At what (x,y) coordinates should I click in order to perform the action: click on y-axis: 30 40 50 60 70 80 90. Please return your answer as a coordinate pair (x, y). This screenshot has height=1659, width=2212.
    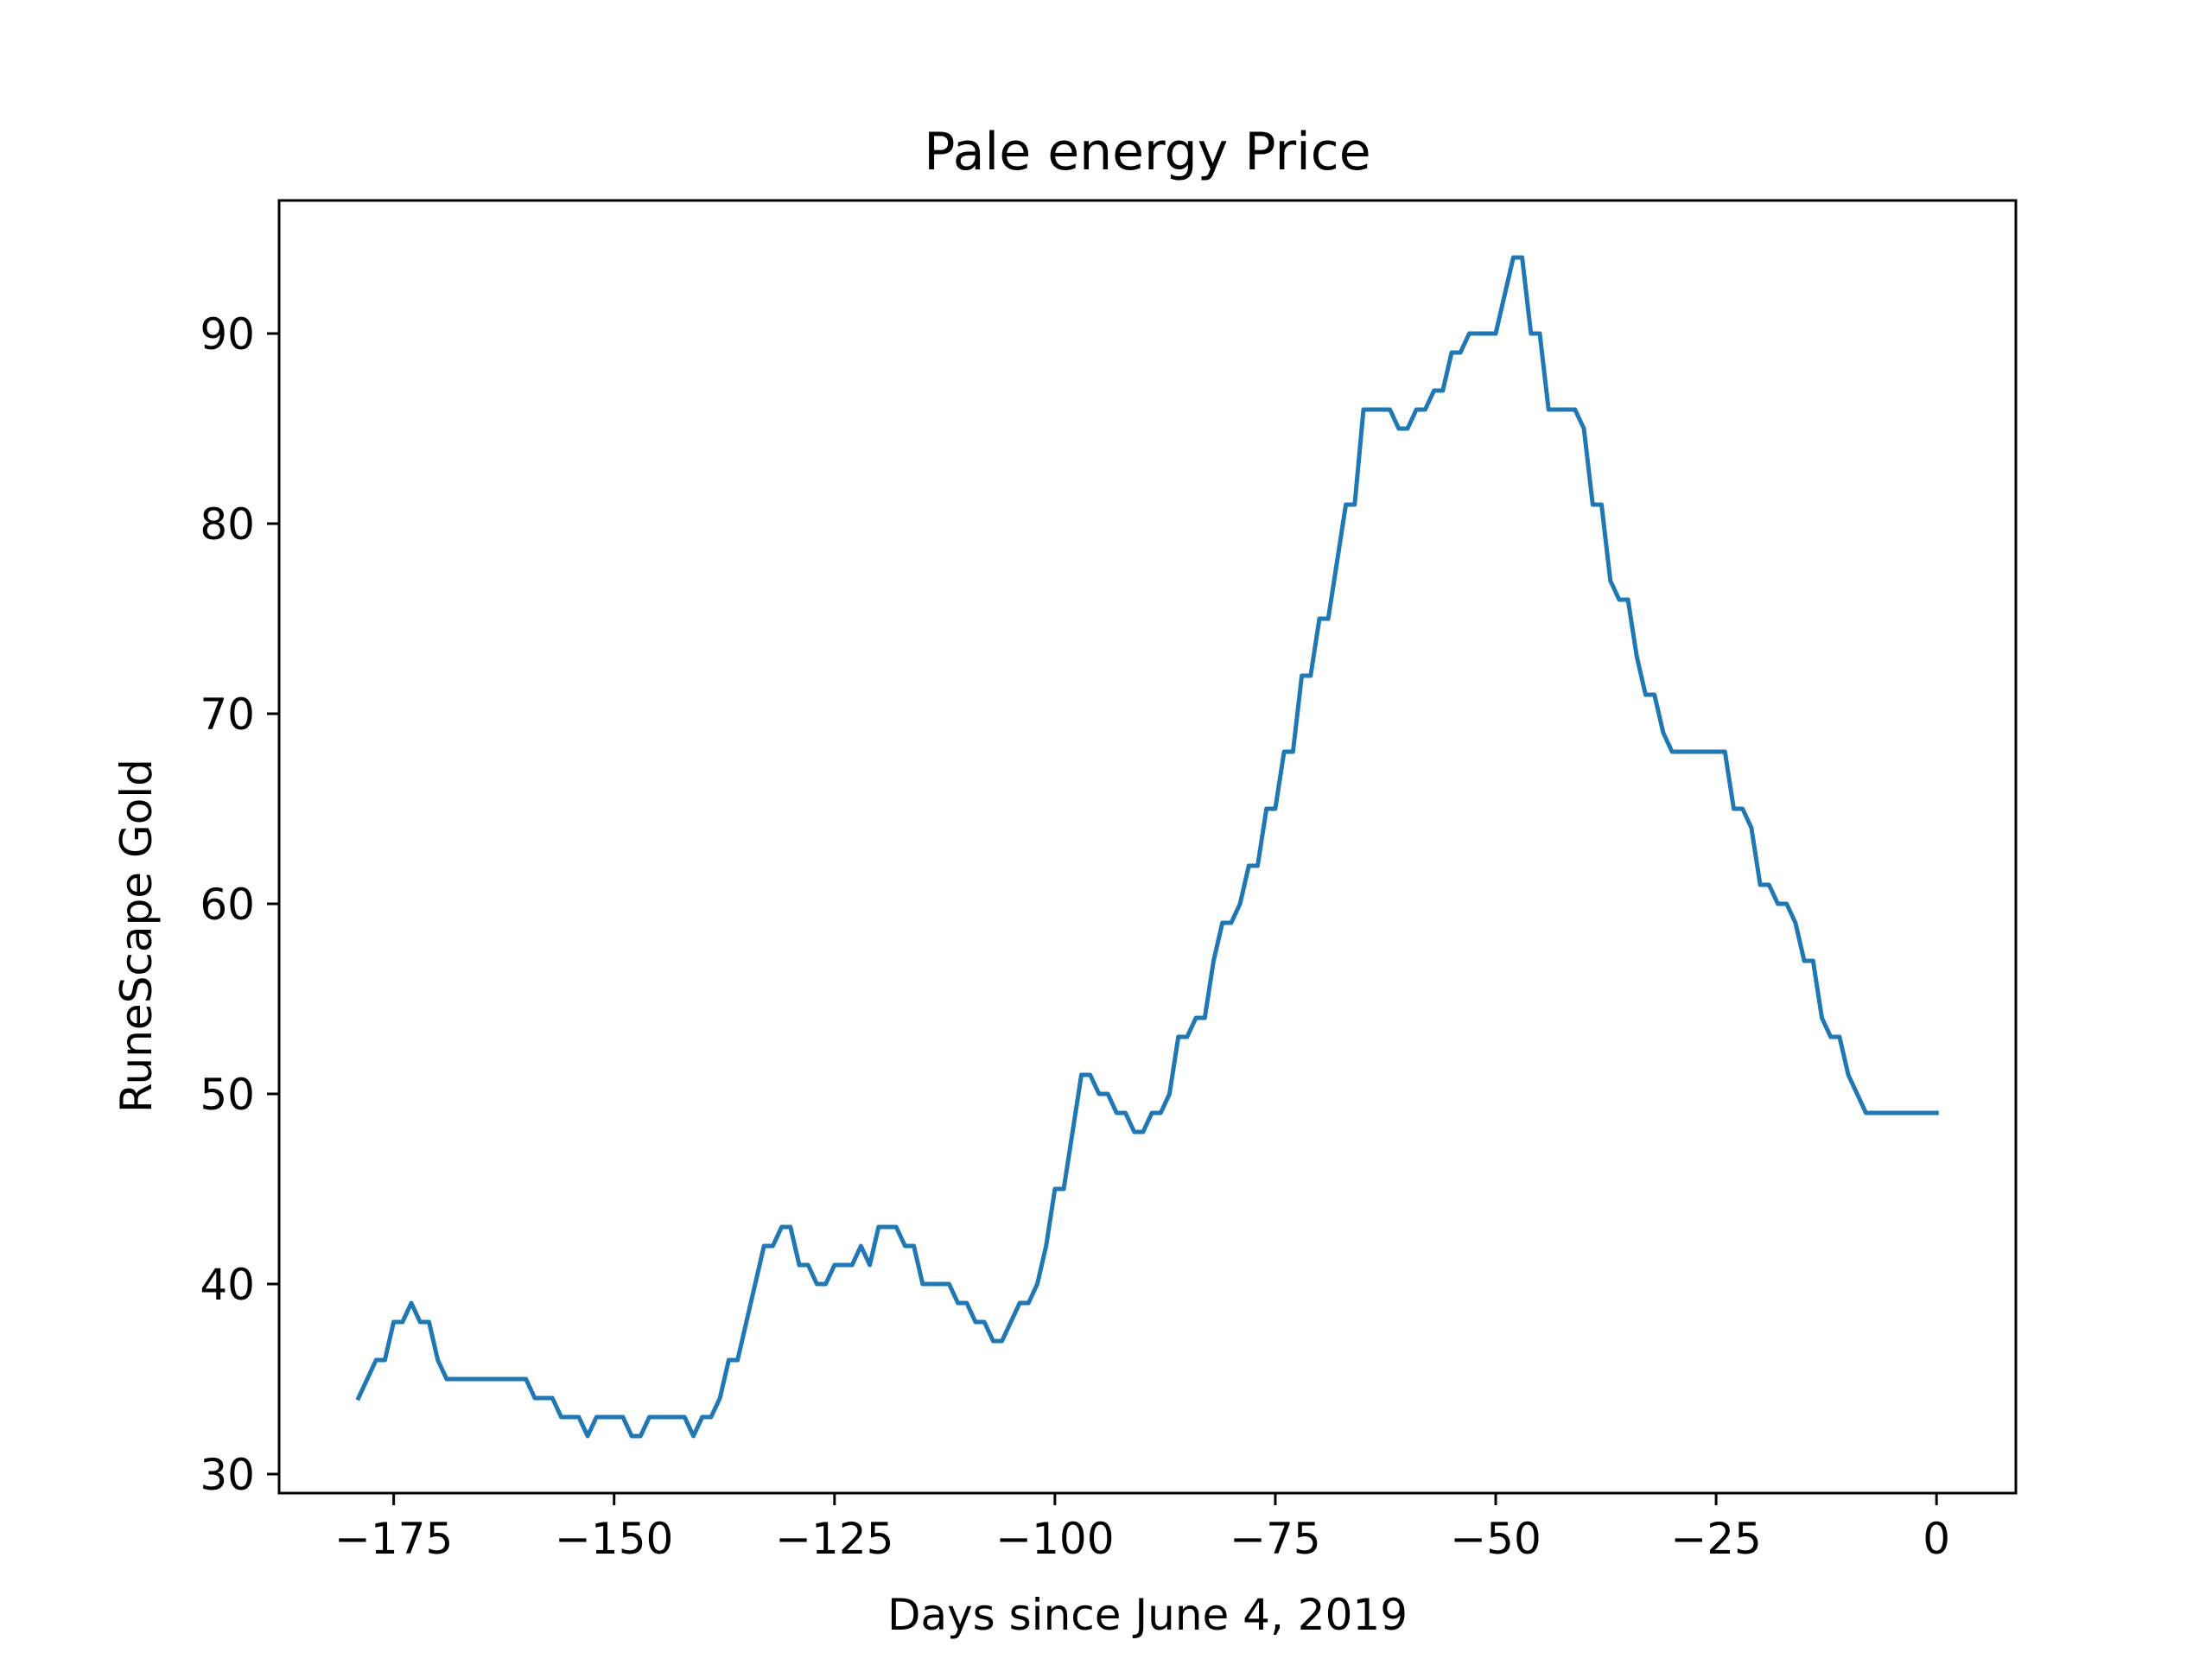
    Looking at the image, I should click on (239, 905).